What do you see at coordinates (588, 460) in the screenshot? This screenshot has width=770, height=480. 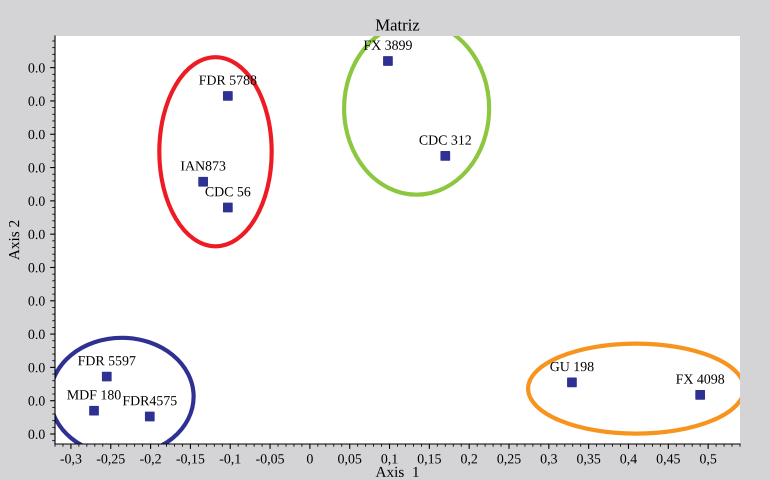 I see `x-tick-label: 0,35` at bounding box center [588, 460].